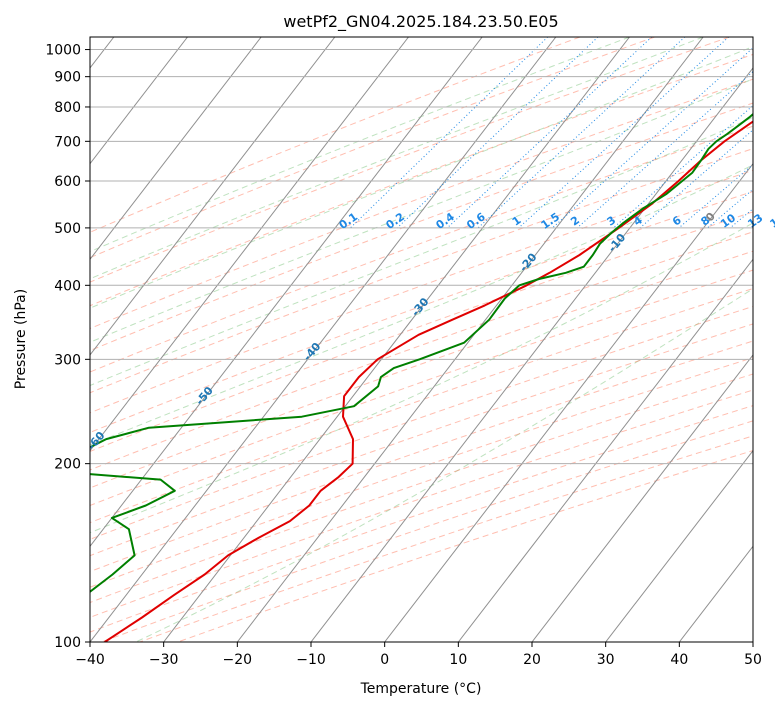 The height and width of the screenshot is (708, 775). What do you see at coordinates (458, 660) in the screenshot?
I see `x-tick-label: 10` at bounding box center [458, 660].